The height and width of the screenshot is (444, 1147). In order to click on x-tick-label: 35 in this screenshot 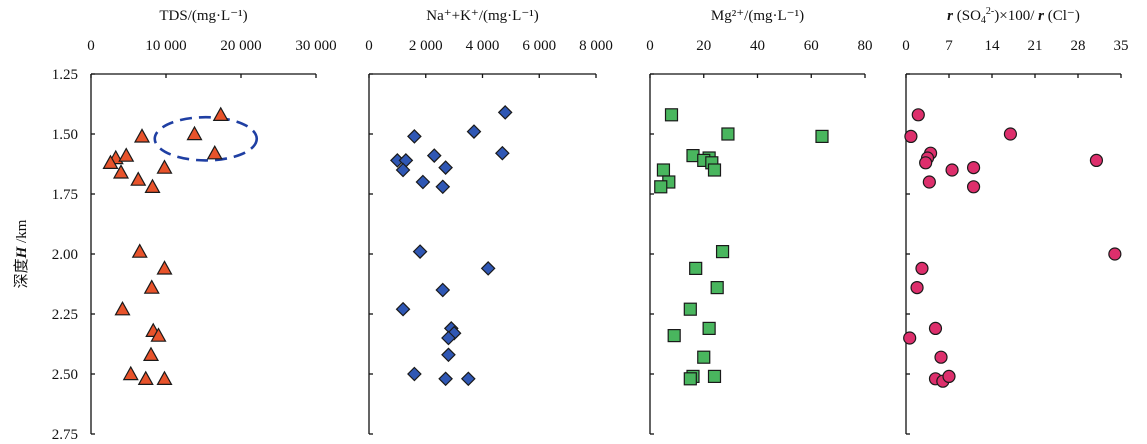, I will do `click(1121, 46)`.